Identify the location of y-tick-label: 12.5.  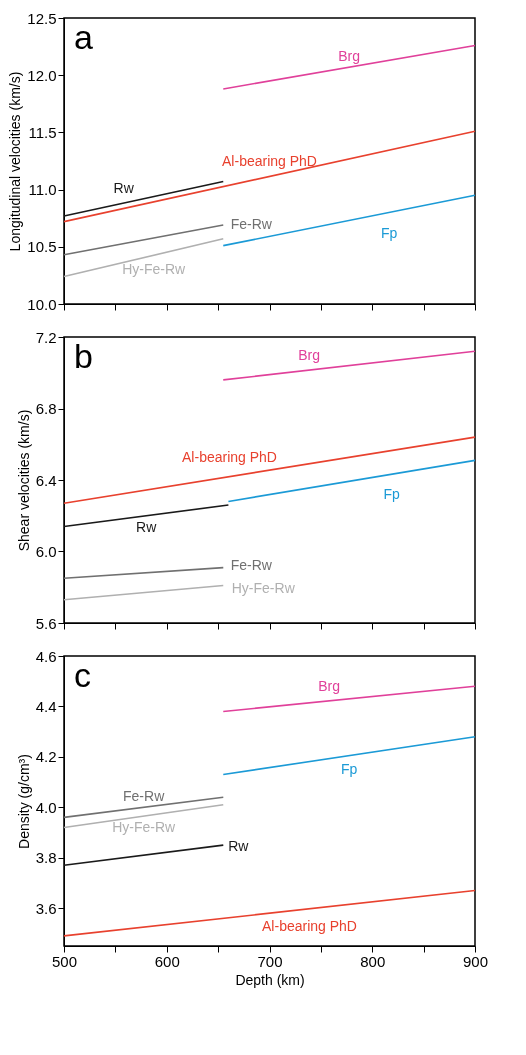
(42, 18).